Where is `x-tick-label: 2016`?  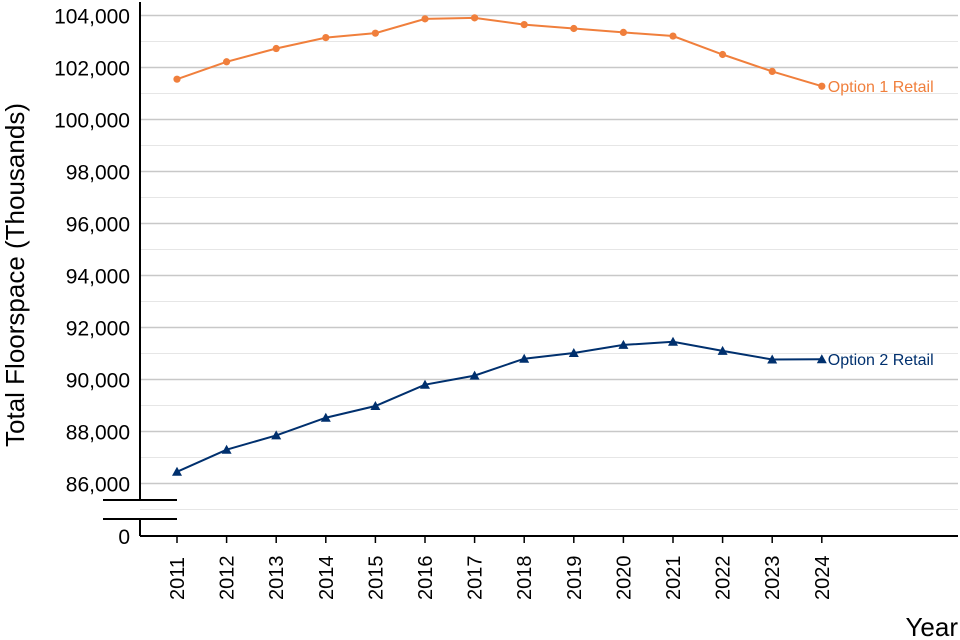 x-tick-label: 2016 is located at coordinates (426, 578).